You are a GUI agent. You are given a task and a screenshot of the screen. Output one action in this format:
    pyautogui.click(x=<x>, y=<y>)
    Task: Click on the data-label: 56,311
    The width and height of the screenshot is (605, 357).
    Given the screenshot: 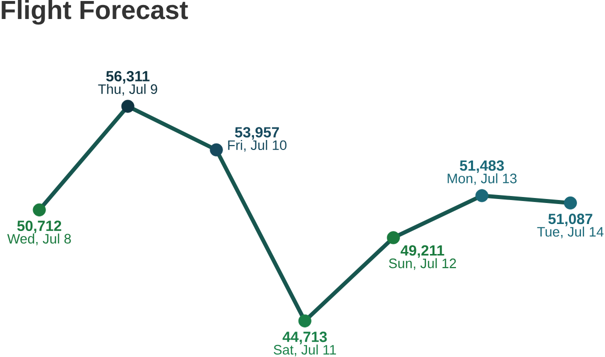 What is the action you would take?
    pyautogui.click(x=128, y=77)
    